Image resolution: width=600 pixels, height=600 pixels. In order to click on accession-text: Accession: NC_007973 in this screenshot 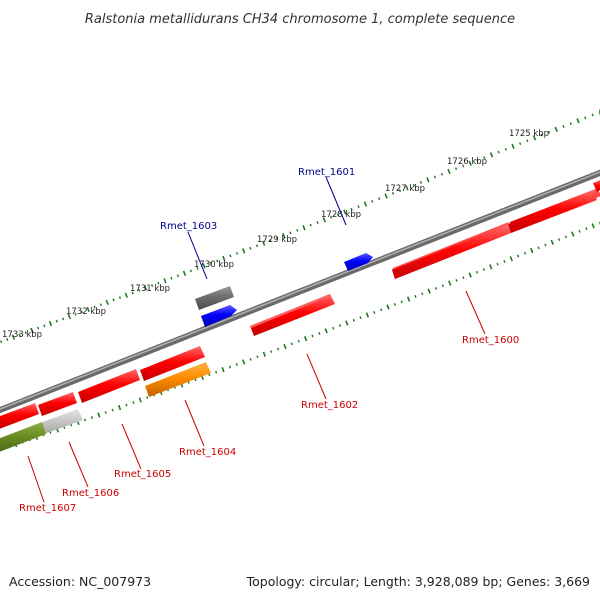, I will do `click(80, 581)`.